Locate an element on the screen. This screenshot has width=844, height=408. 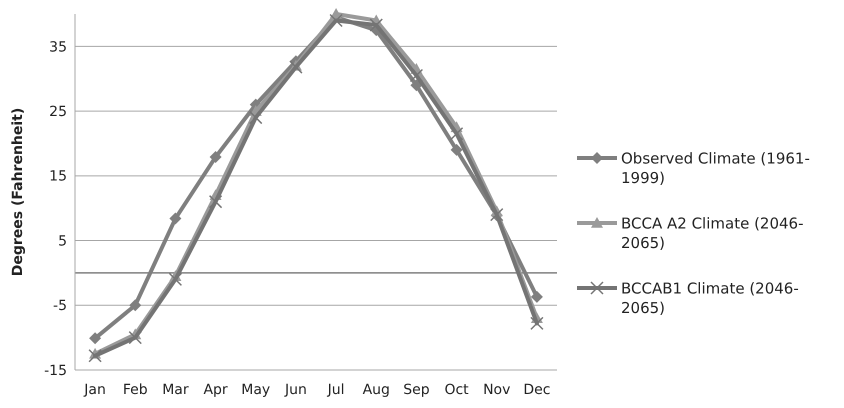
y-tick-label: 5 is located at coordinates (62, 241).